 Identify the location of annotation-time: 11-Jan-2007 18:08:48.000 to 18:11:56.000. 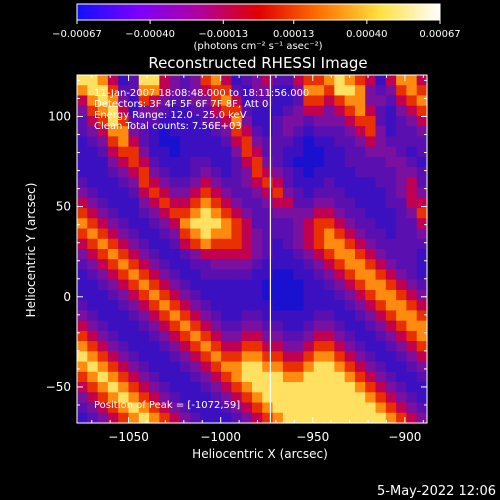
(201, 93).